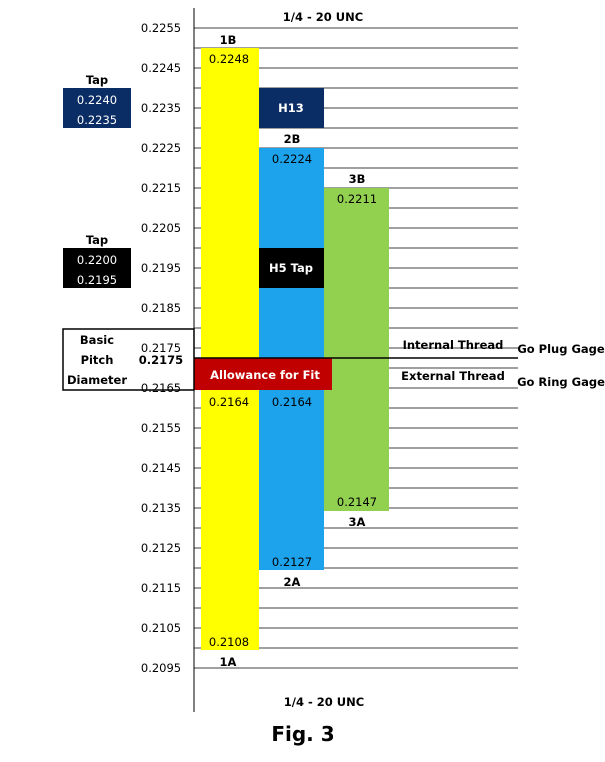 The image size is (605, 762). I want to click on basic-line3: Diameter, so click(97, 380).